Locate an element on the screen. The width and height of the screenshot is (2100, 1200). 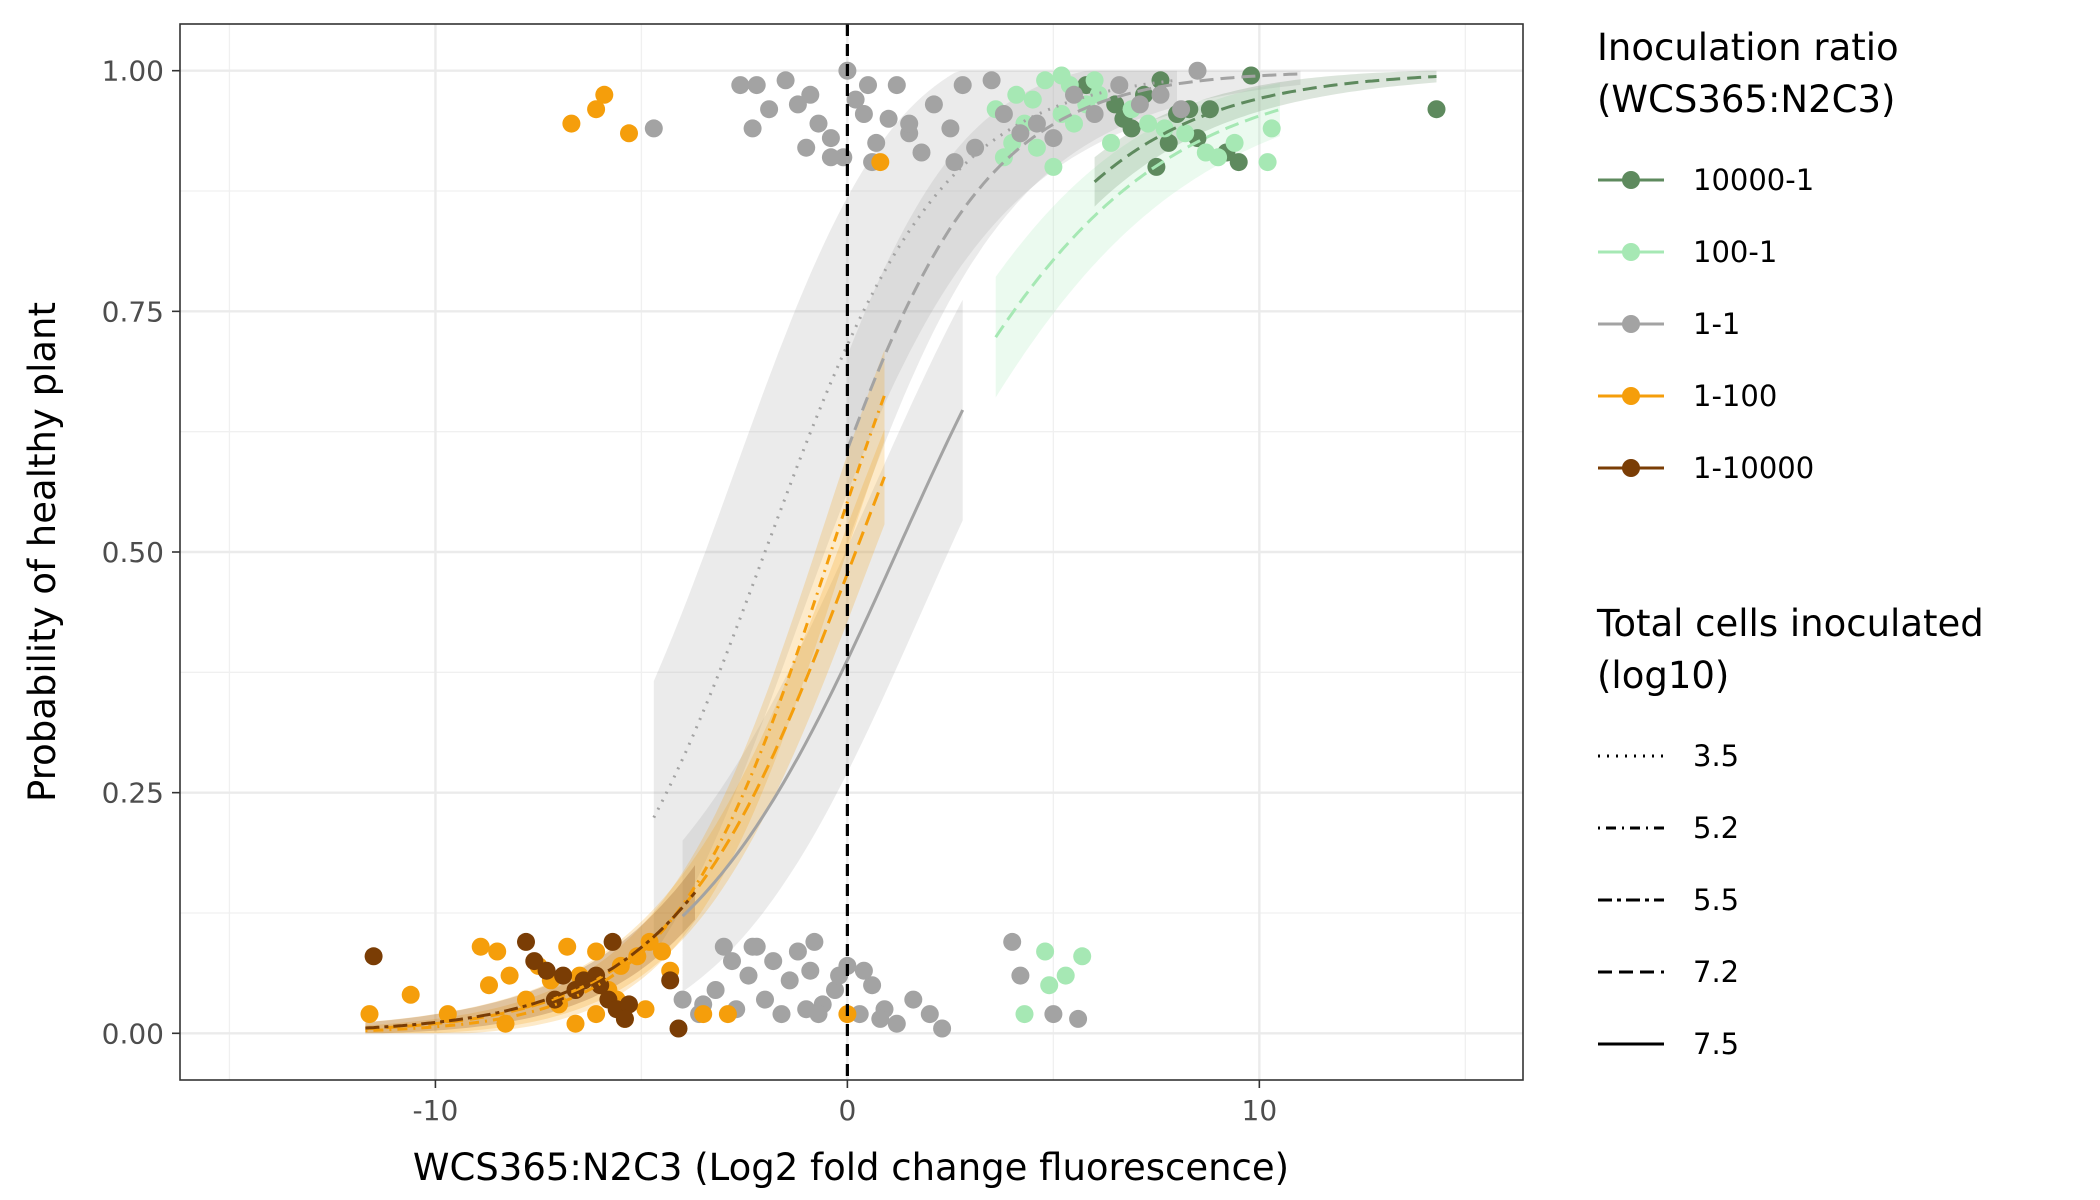
confidence-band-100-1-7.2 is located at coordinates (1137, 240).